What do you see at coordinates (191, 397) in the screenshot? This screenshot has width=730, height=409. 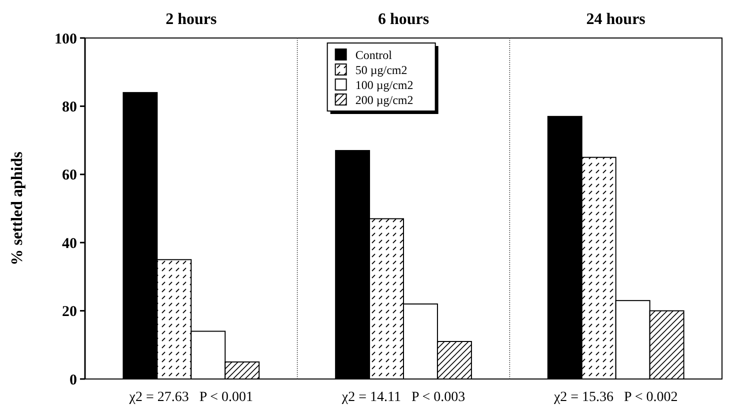 I see `text: χ2 = 27.63 P < 0.001` at bounding box center [191, 397].